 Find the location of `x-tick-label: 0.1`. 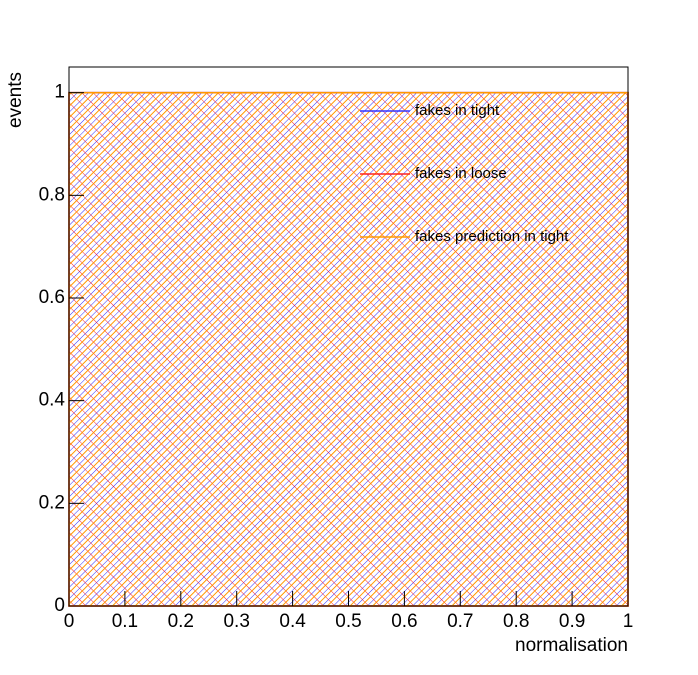

x-tick-label: 0.1 is located at coordinates (125, 621).